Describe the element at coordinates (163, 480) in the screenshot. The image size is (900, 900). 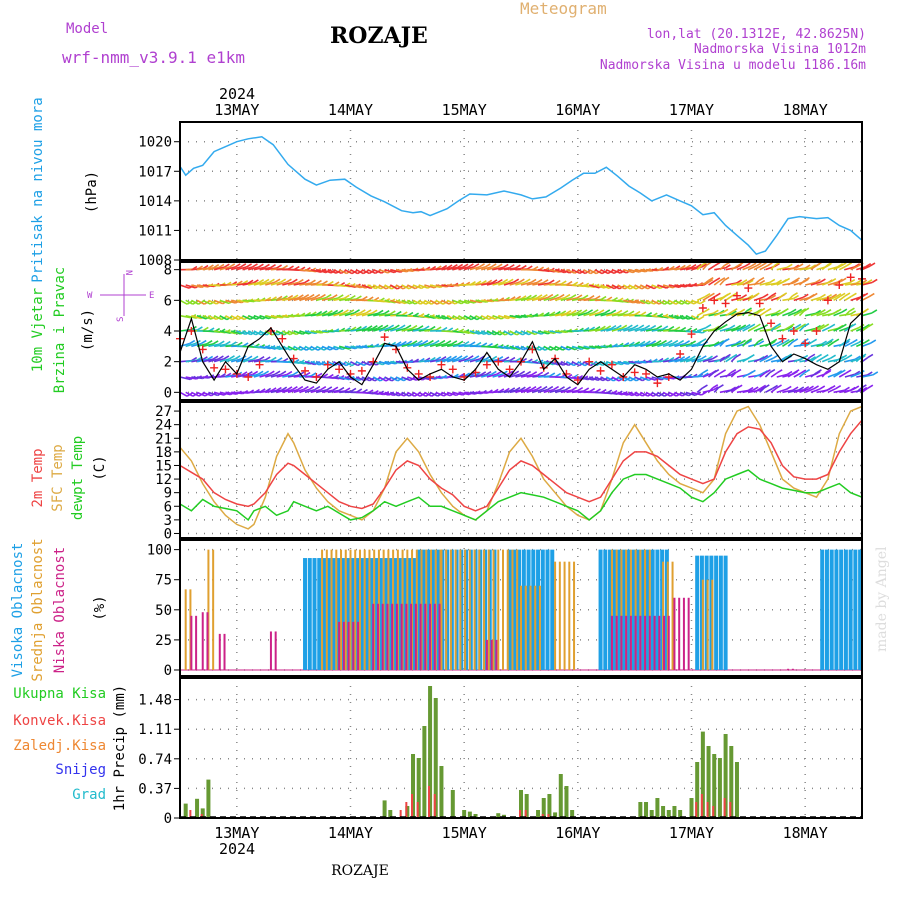
I see `ytick-label-temp: 12` at that location.